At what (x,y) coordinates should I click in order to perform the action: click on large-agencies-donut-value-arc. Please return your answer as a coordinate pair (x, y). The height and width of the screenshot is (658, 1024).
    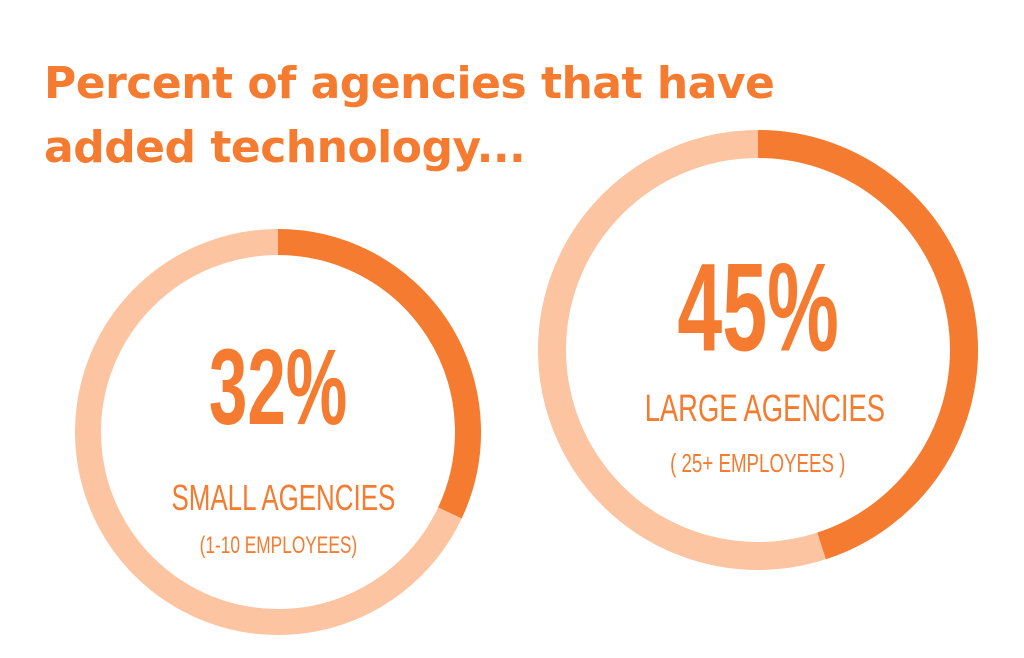
    Looking at the image, I should click on (867, 345).